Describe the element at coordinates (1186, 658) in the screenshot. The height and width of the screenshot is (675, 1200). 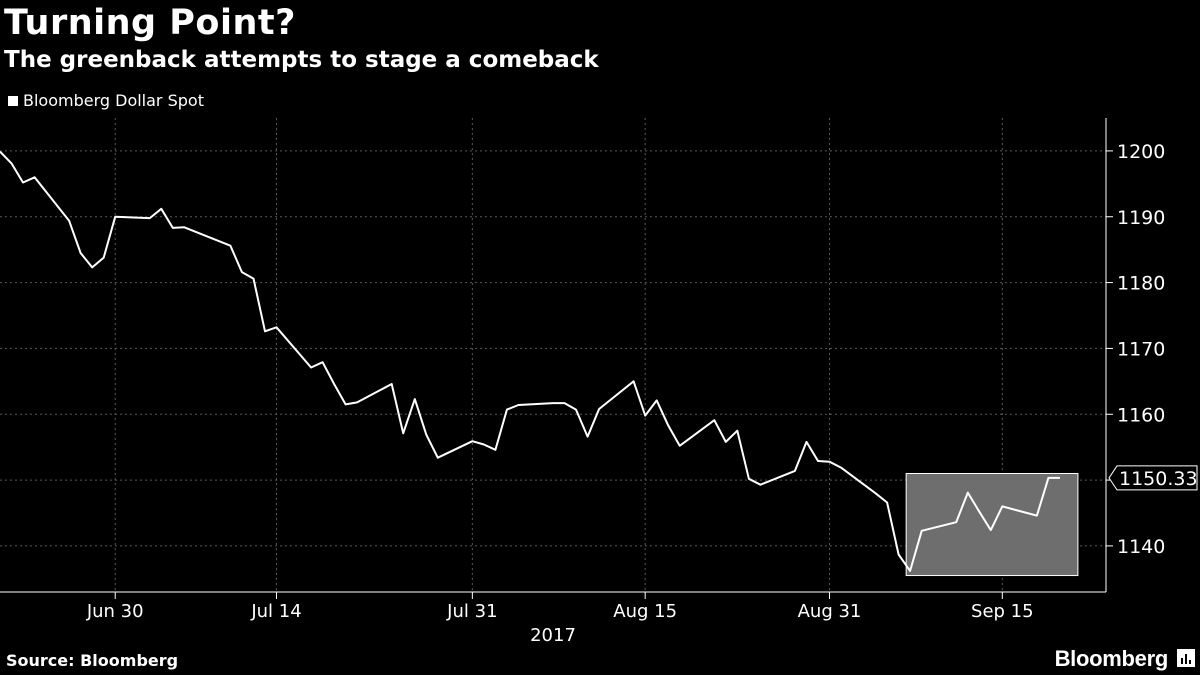
I see `bloomberg-logo-icon` at that location.